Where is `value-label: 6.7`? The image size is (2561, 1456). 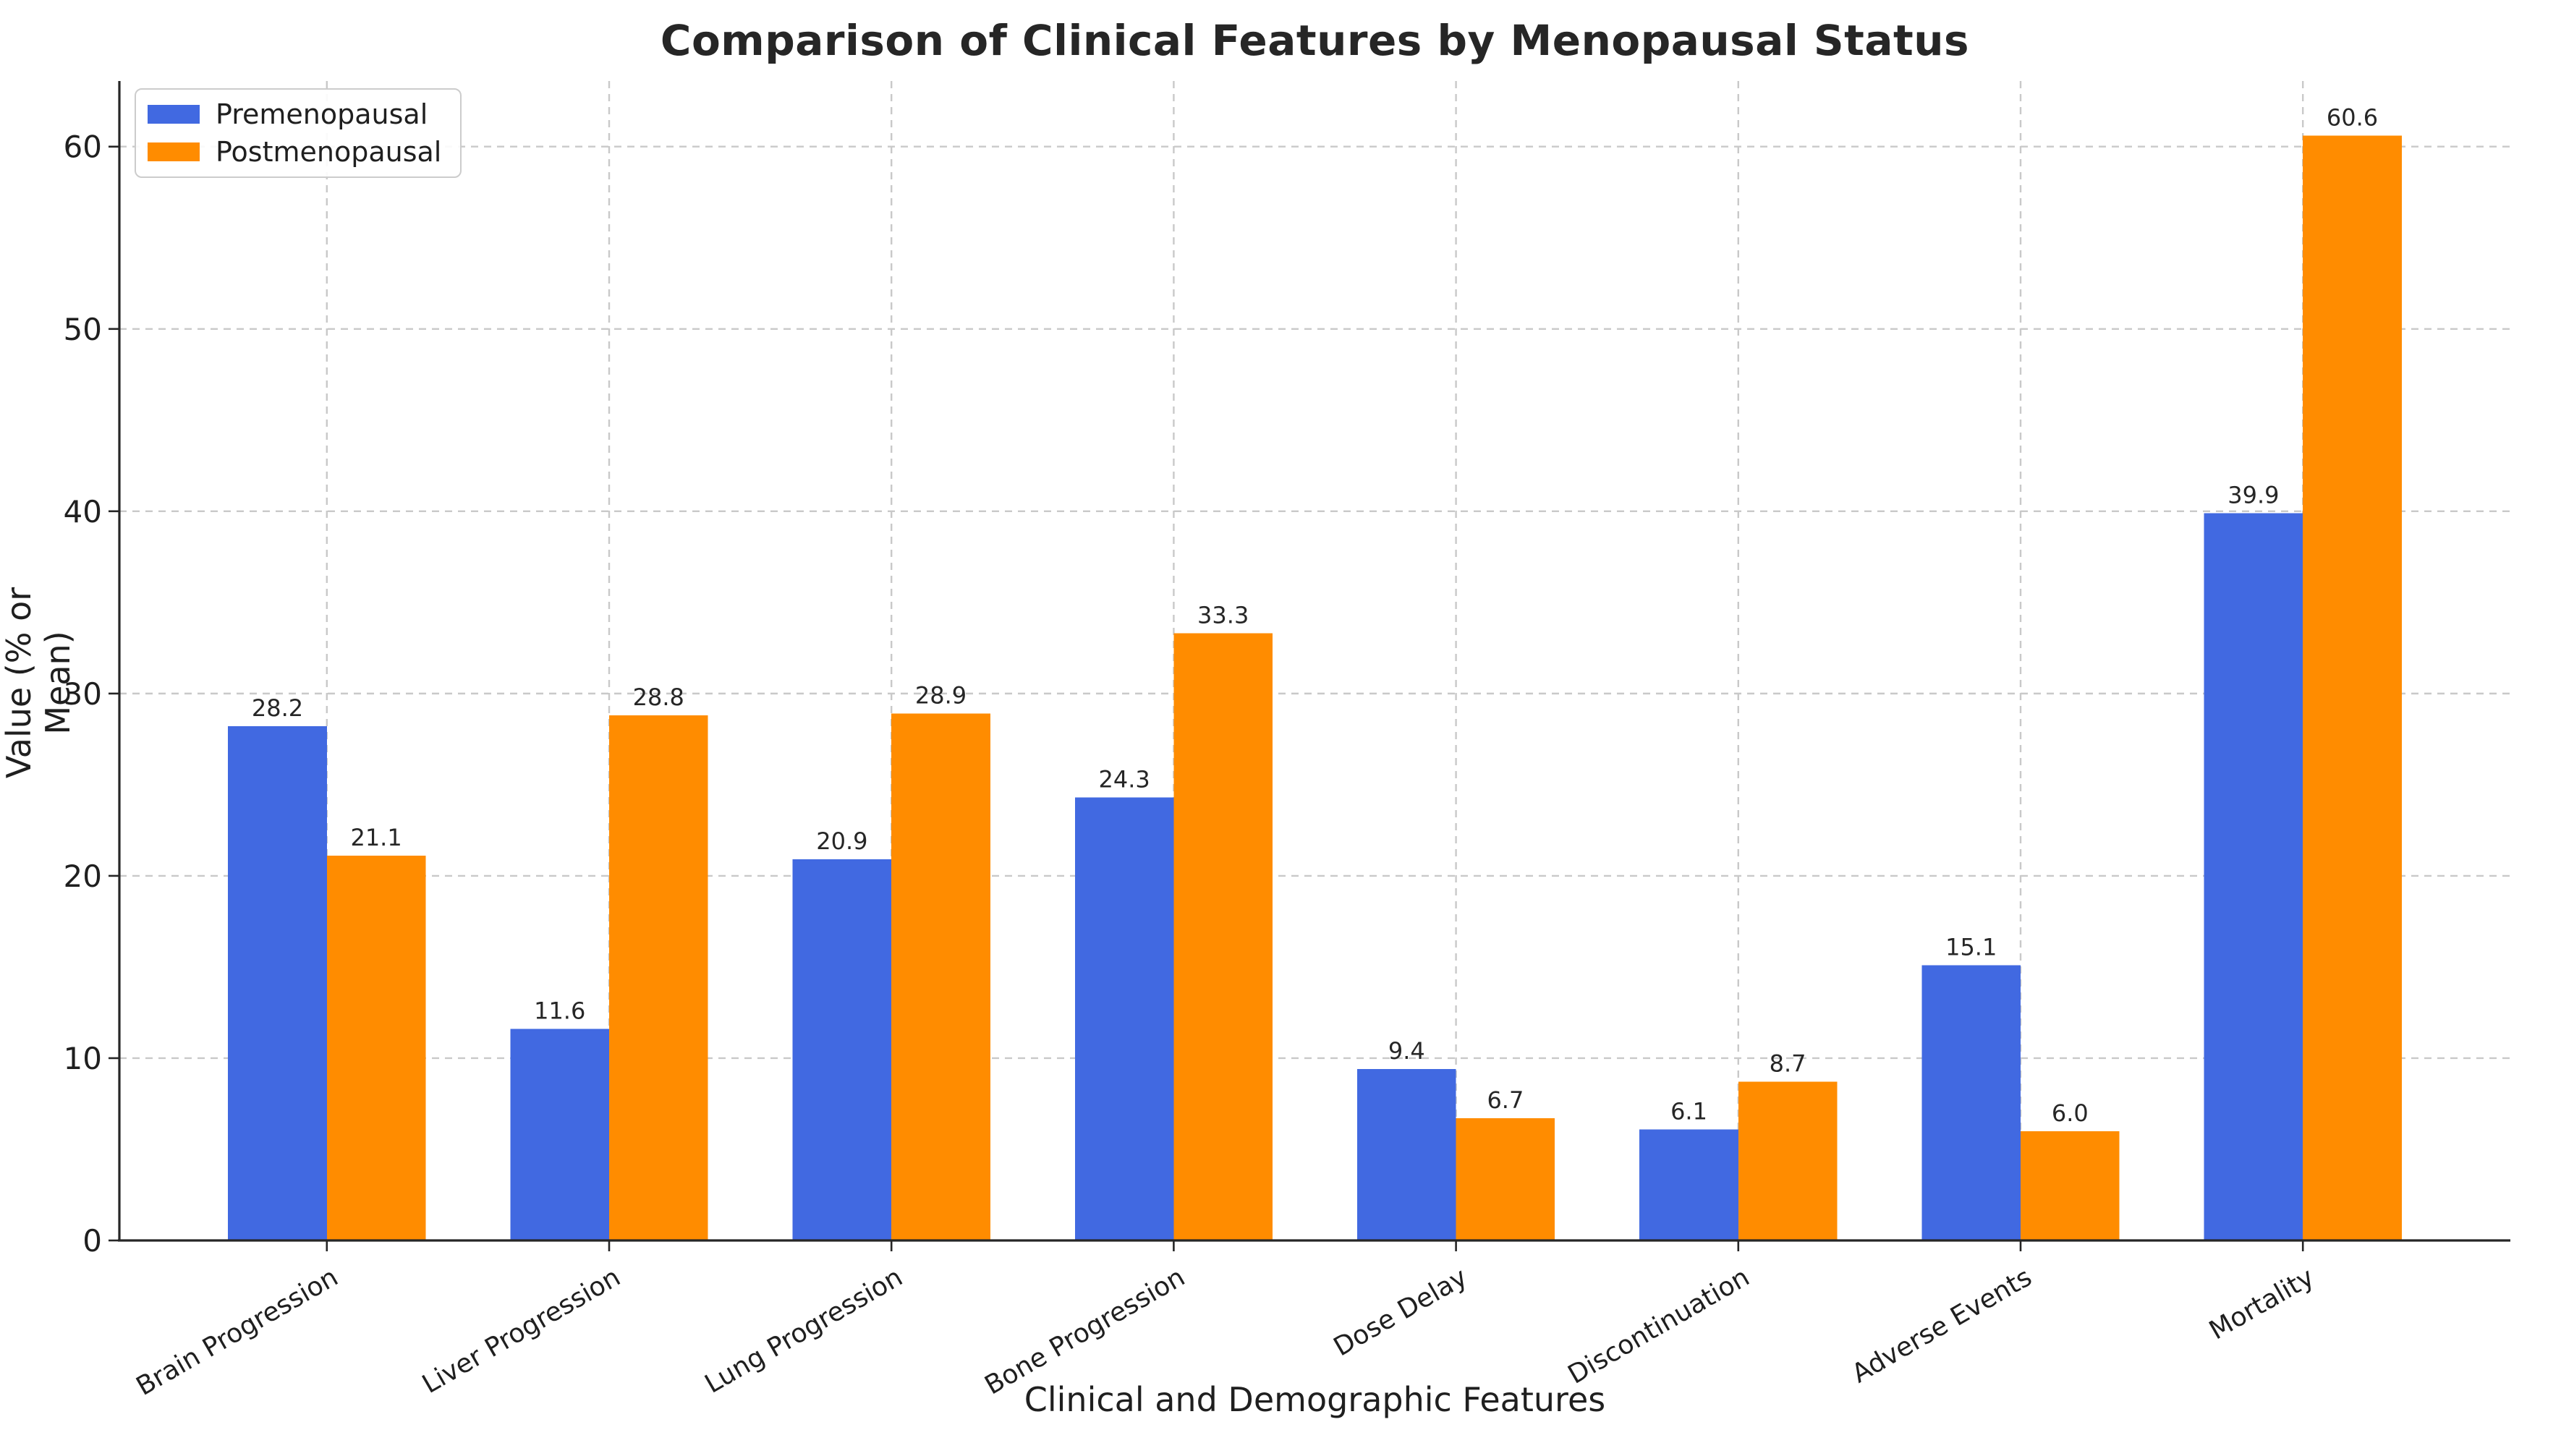
value-label: 6.7 is located at coordinates (1505, 1100).